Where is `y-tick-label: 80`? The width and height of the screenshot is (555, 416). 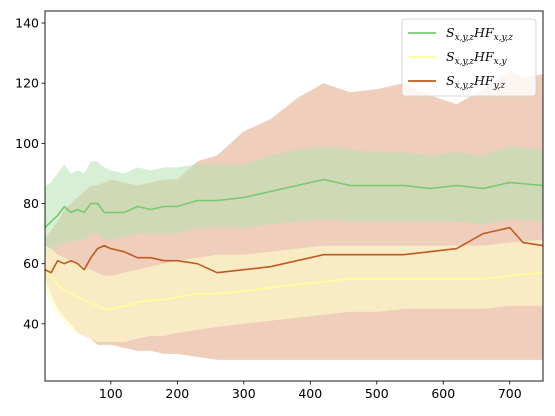 y-tick-label: 80 is located at coordinates (31, 203).